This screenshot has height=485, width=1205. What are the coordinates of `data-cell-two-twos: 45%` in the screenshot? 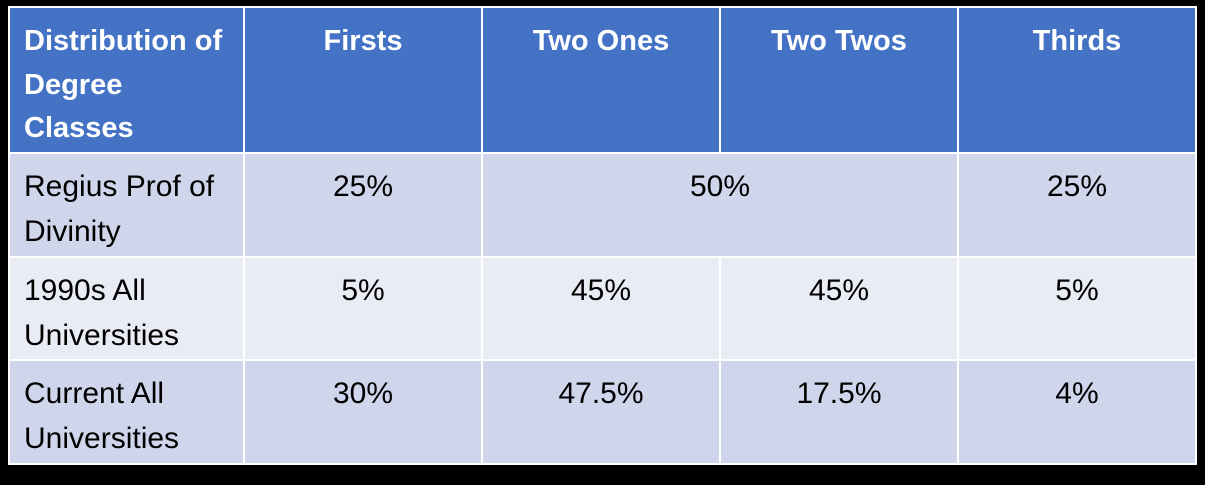 It's located at (838, 308).